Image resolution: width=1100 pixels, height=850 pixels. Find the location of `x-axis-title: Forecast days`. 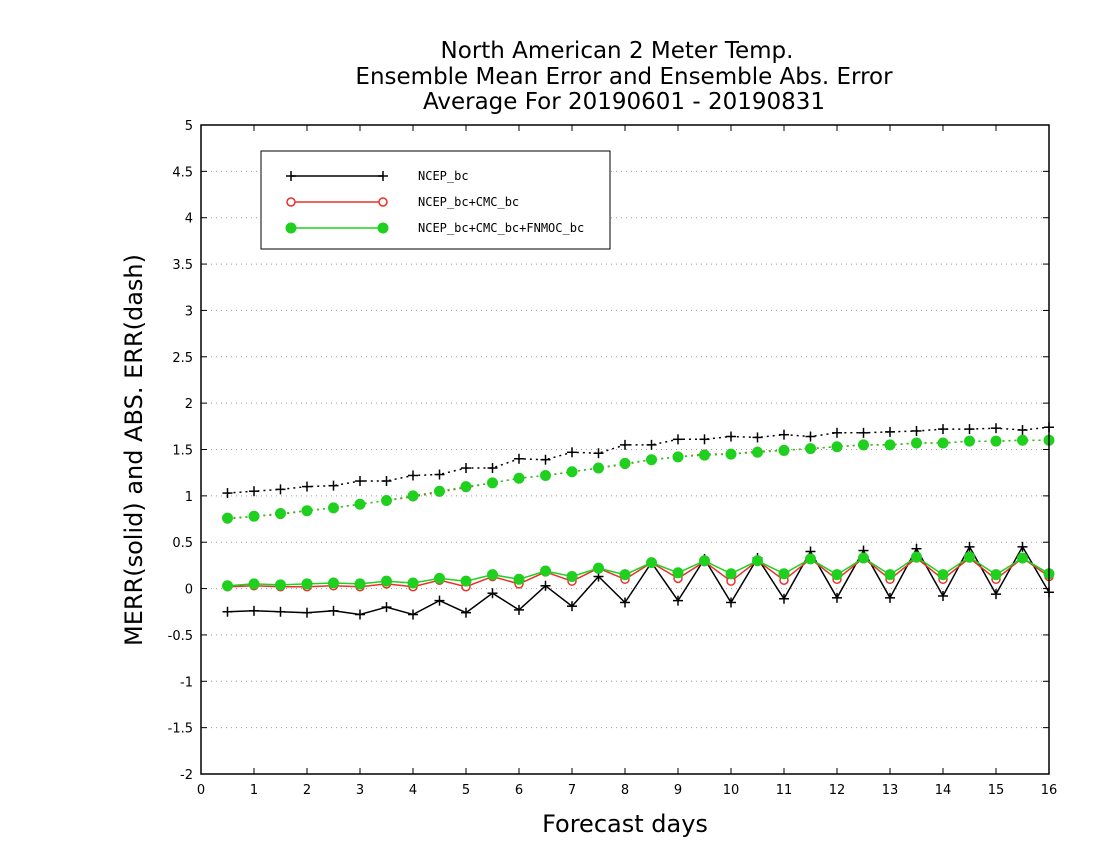

x-axis-title: Forecast days is located at coordinates (625, 824).